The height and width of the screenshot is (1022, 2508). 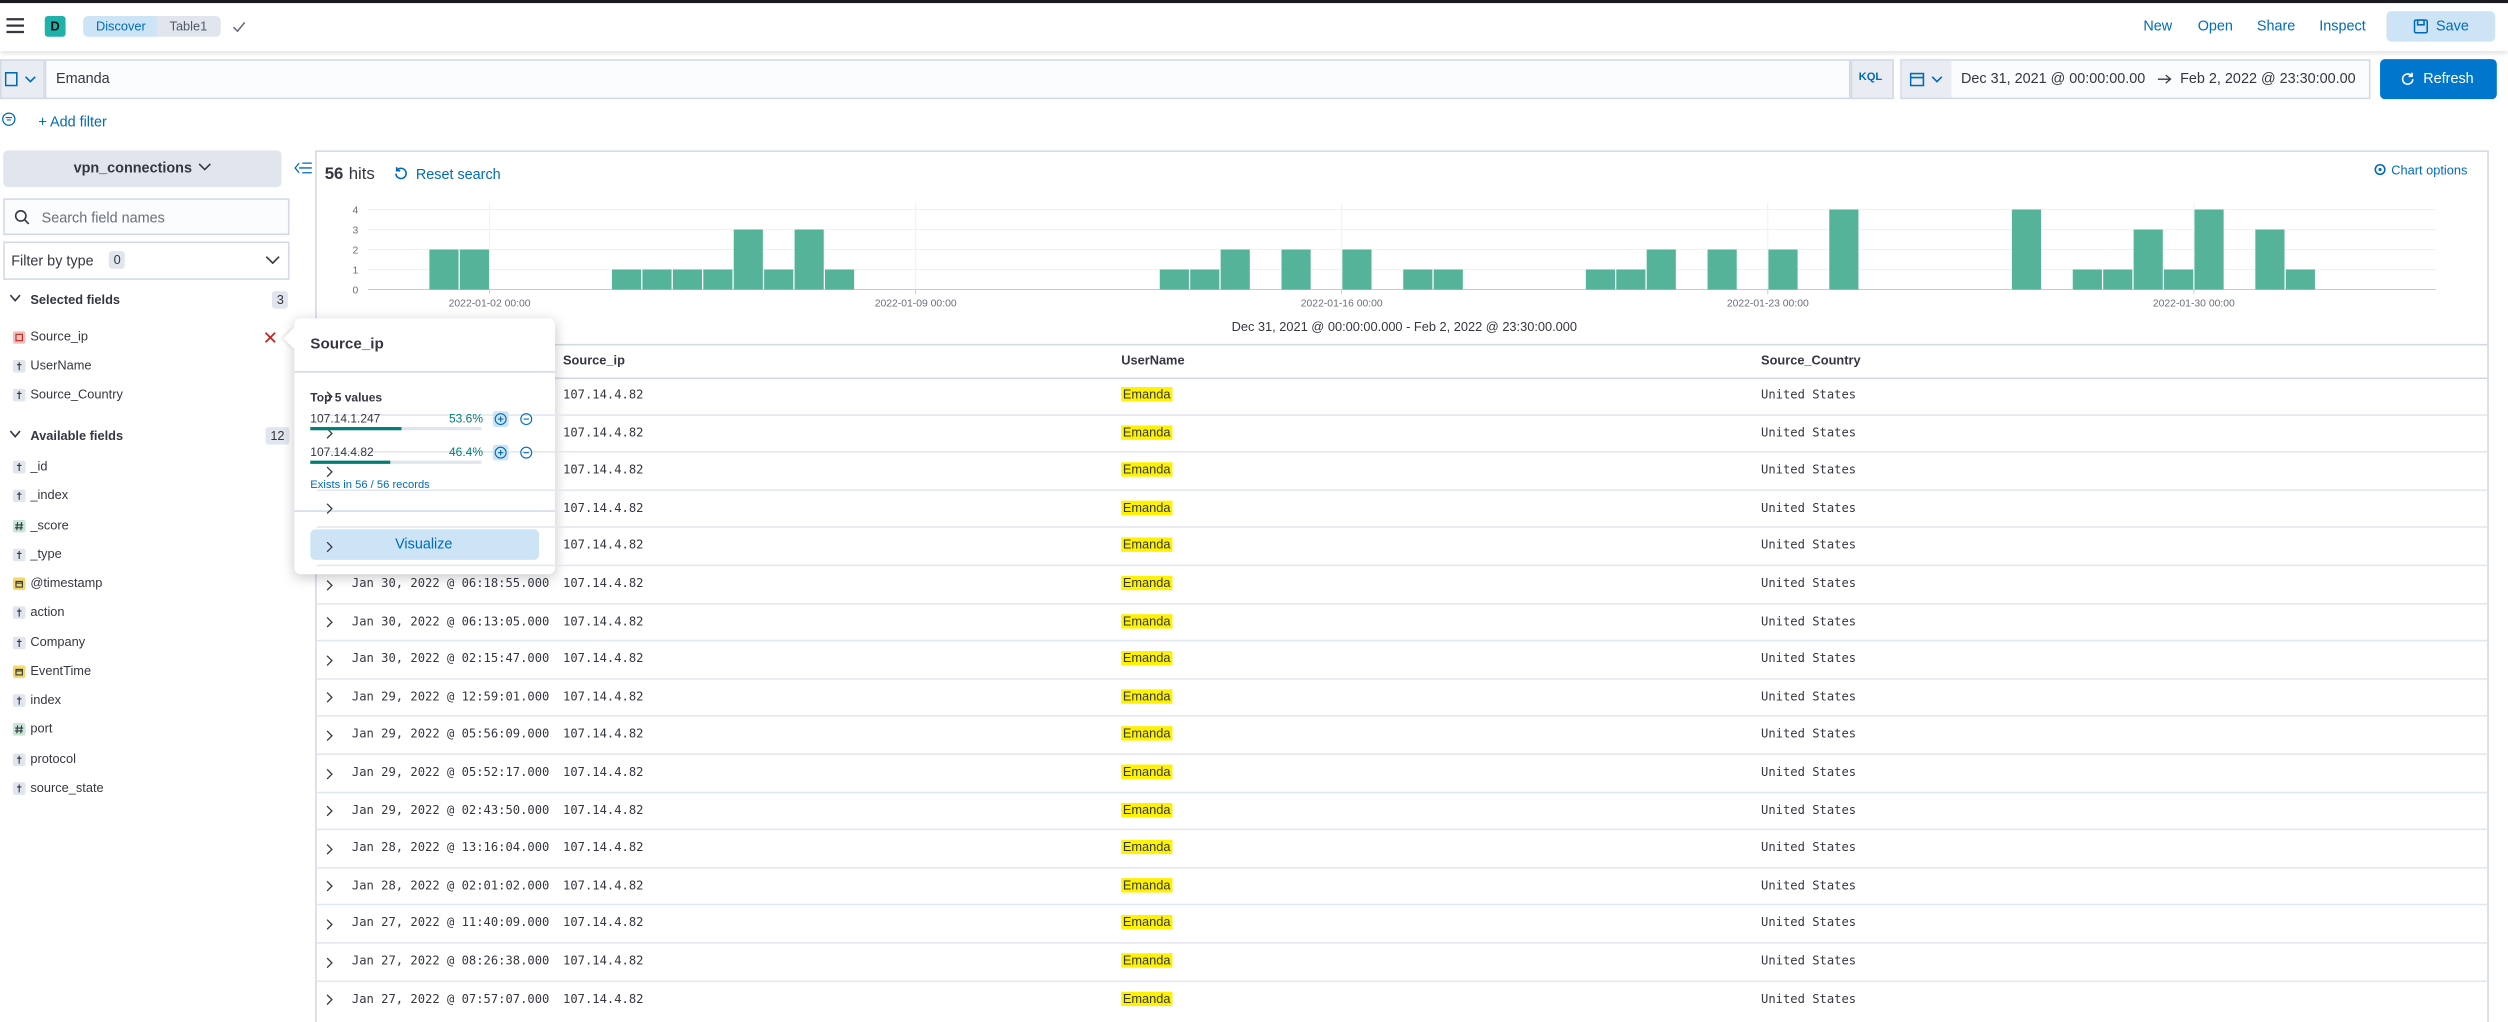 What do you see at coordinates (59, 336) in the screenshot?
I see `field-name: Source_ip` at bounding box center [59, 336].